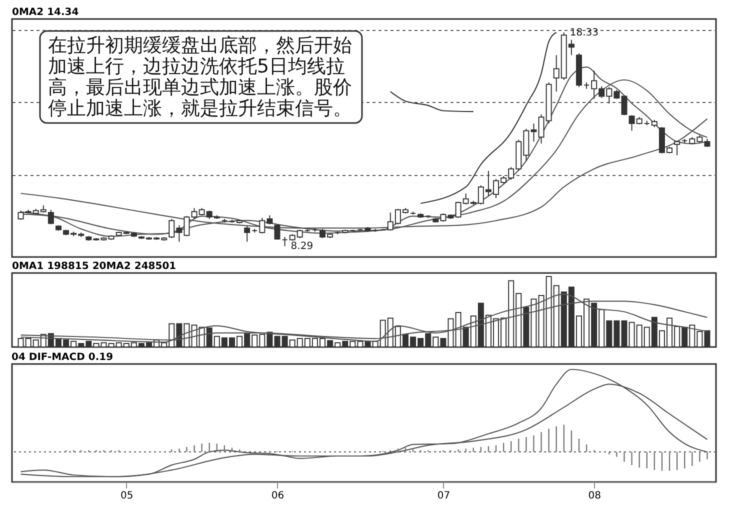 This screenshot has height=524, width=732. I want to click on x-tick-label: 05, so click(127, 496).